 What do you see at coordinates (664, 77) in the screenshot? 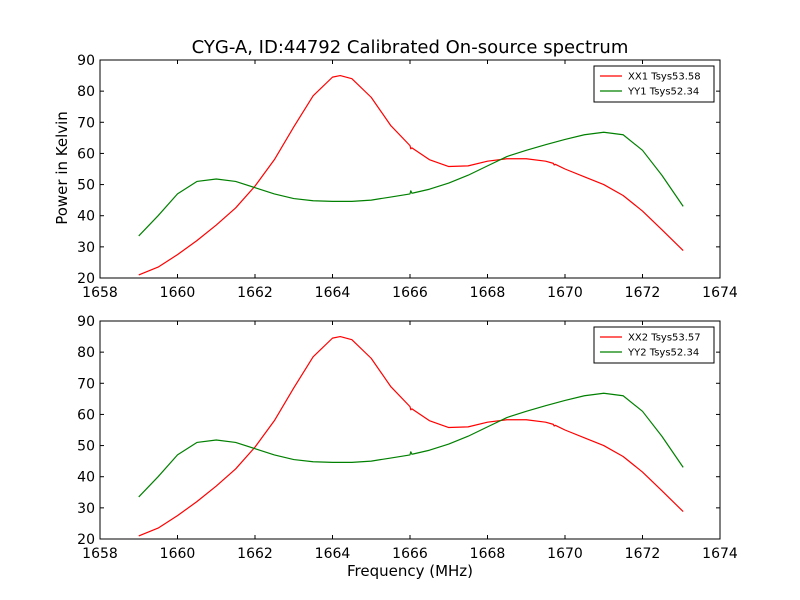
I see `legend-label: XX1 Tsys53.58` at bounding box center [664, 77].